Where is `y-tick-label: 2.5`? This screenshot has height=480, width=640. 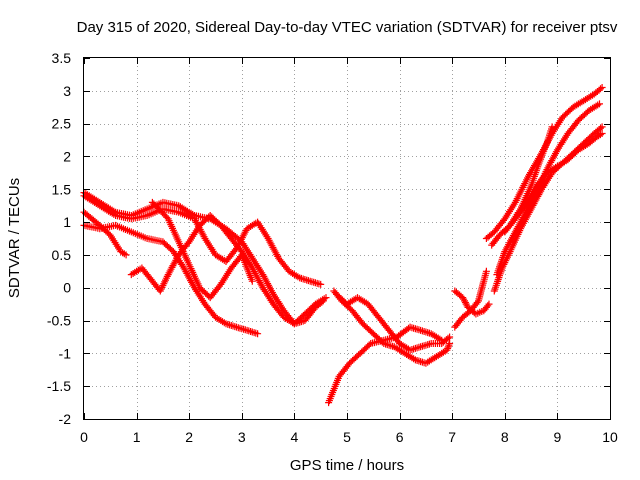 y-tick-label: 2.5 is located at coordinates (62, 124).